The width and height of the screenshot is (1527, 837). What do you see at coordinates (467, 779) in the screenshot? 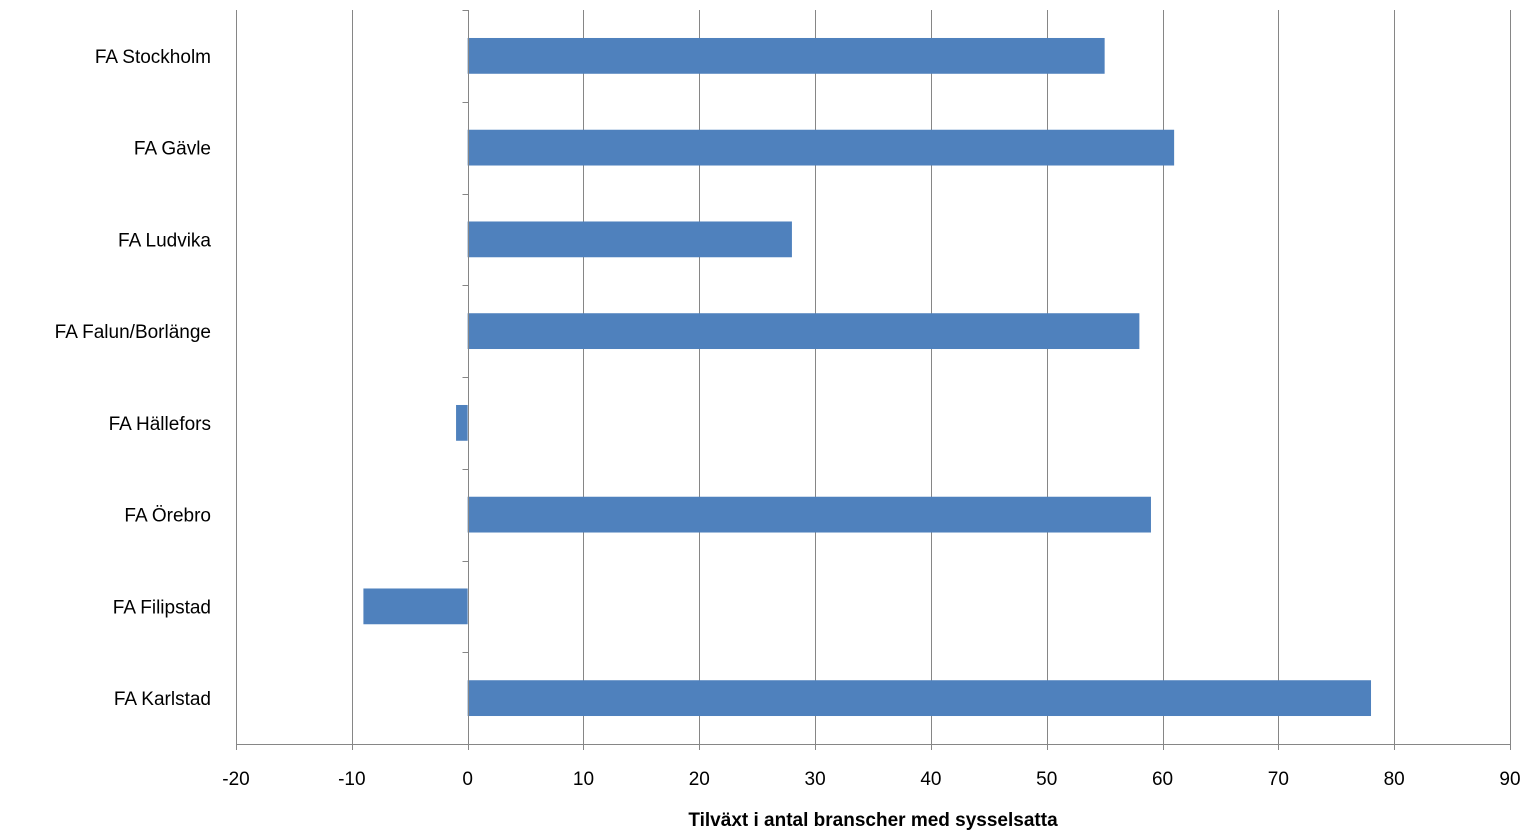
I see `x-tick-label: 0` at bounding box center [467, 779].